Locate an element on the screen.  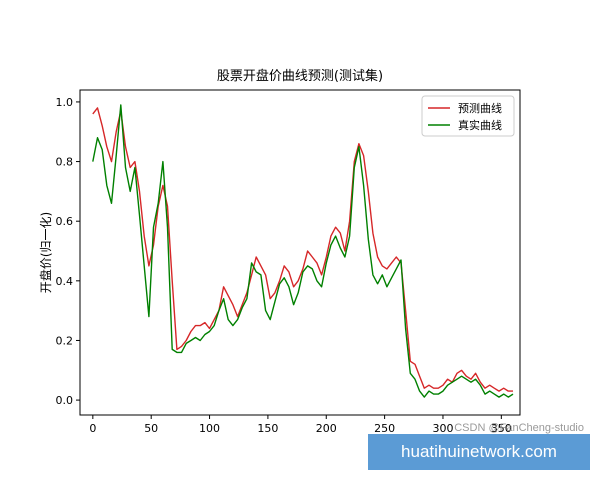
watermark: CSDN @FanCheng-studio is located at coordinates (519, 428).